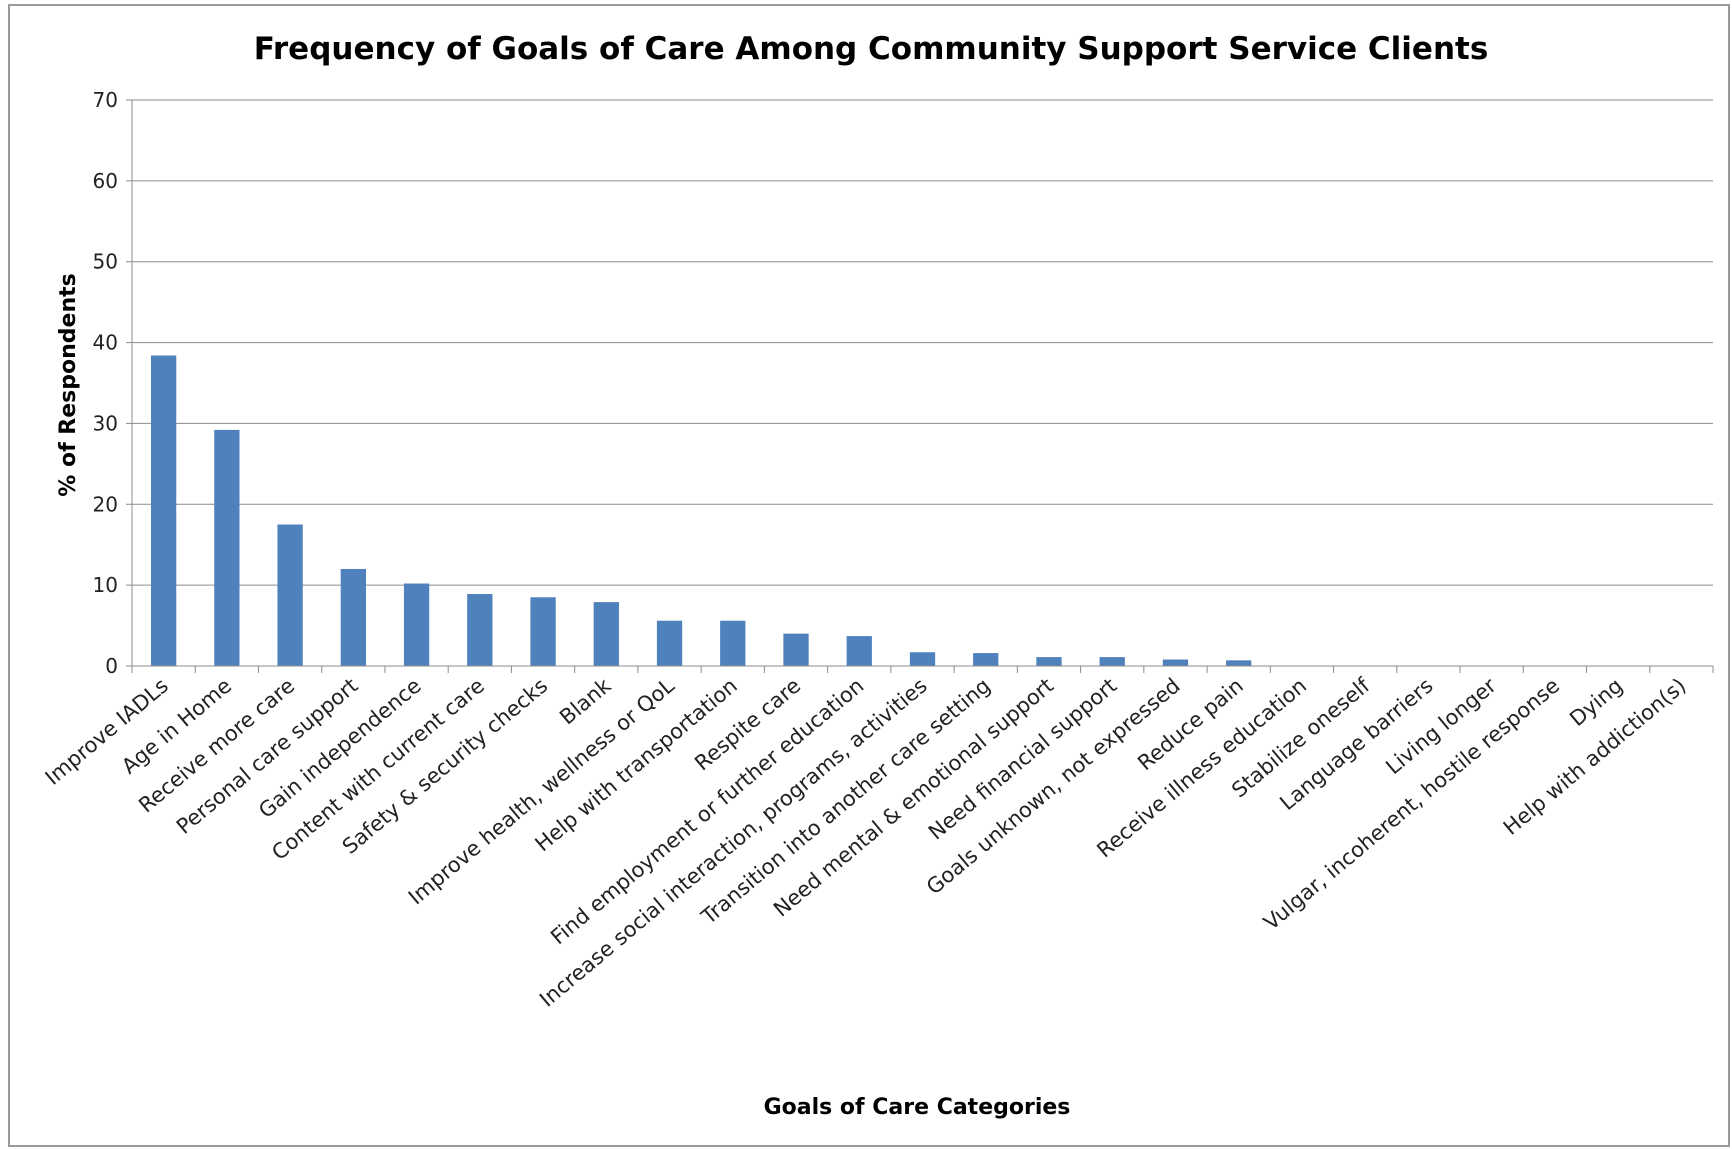  I want to click on y-tick-label: 30, so click(105, 423).